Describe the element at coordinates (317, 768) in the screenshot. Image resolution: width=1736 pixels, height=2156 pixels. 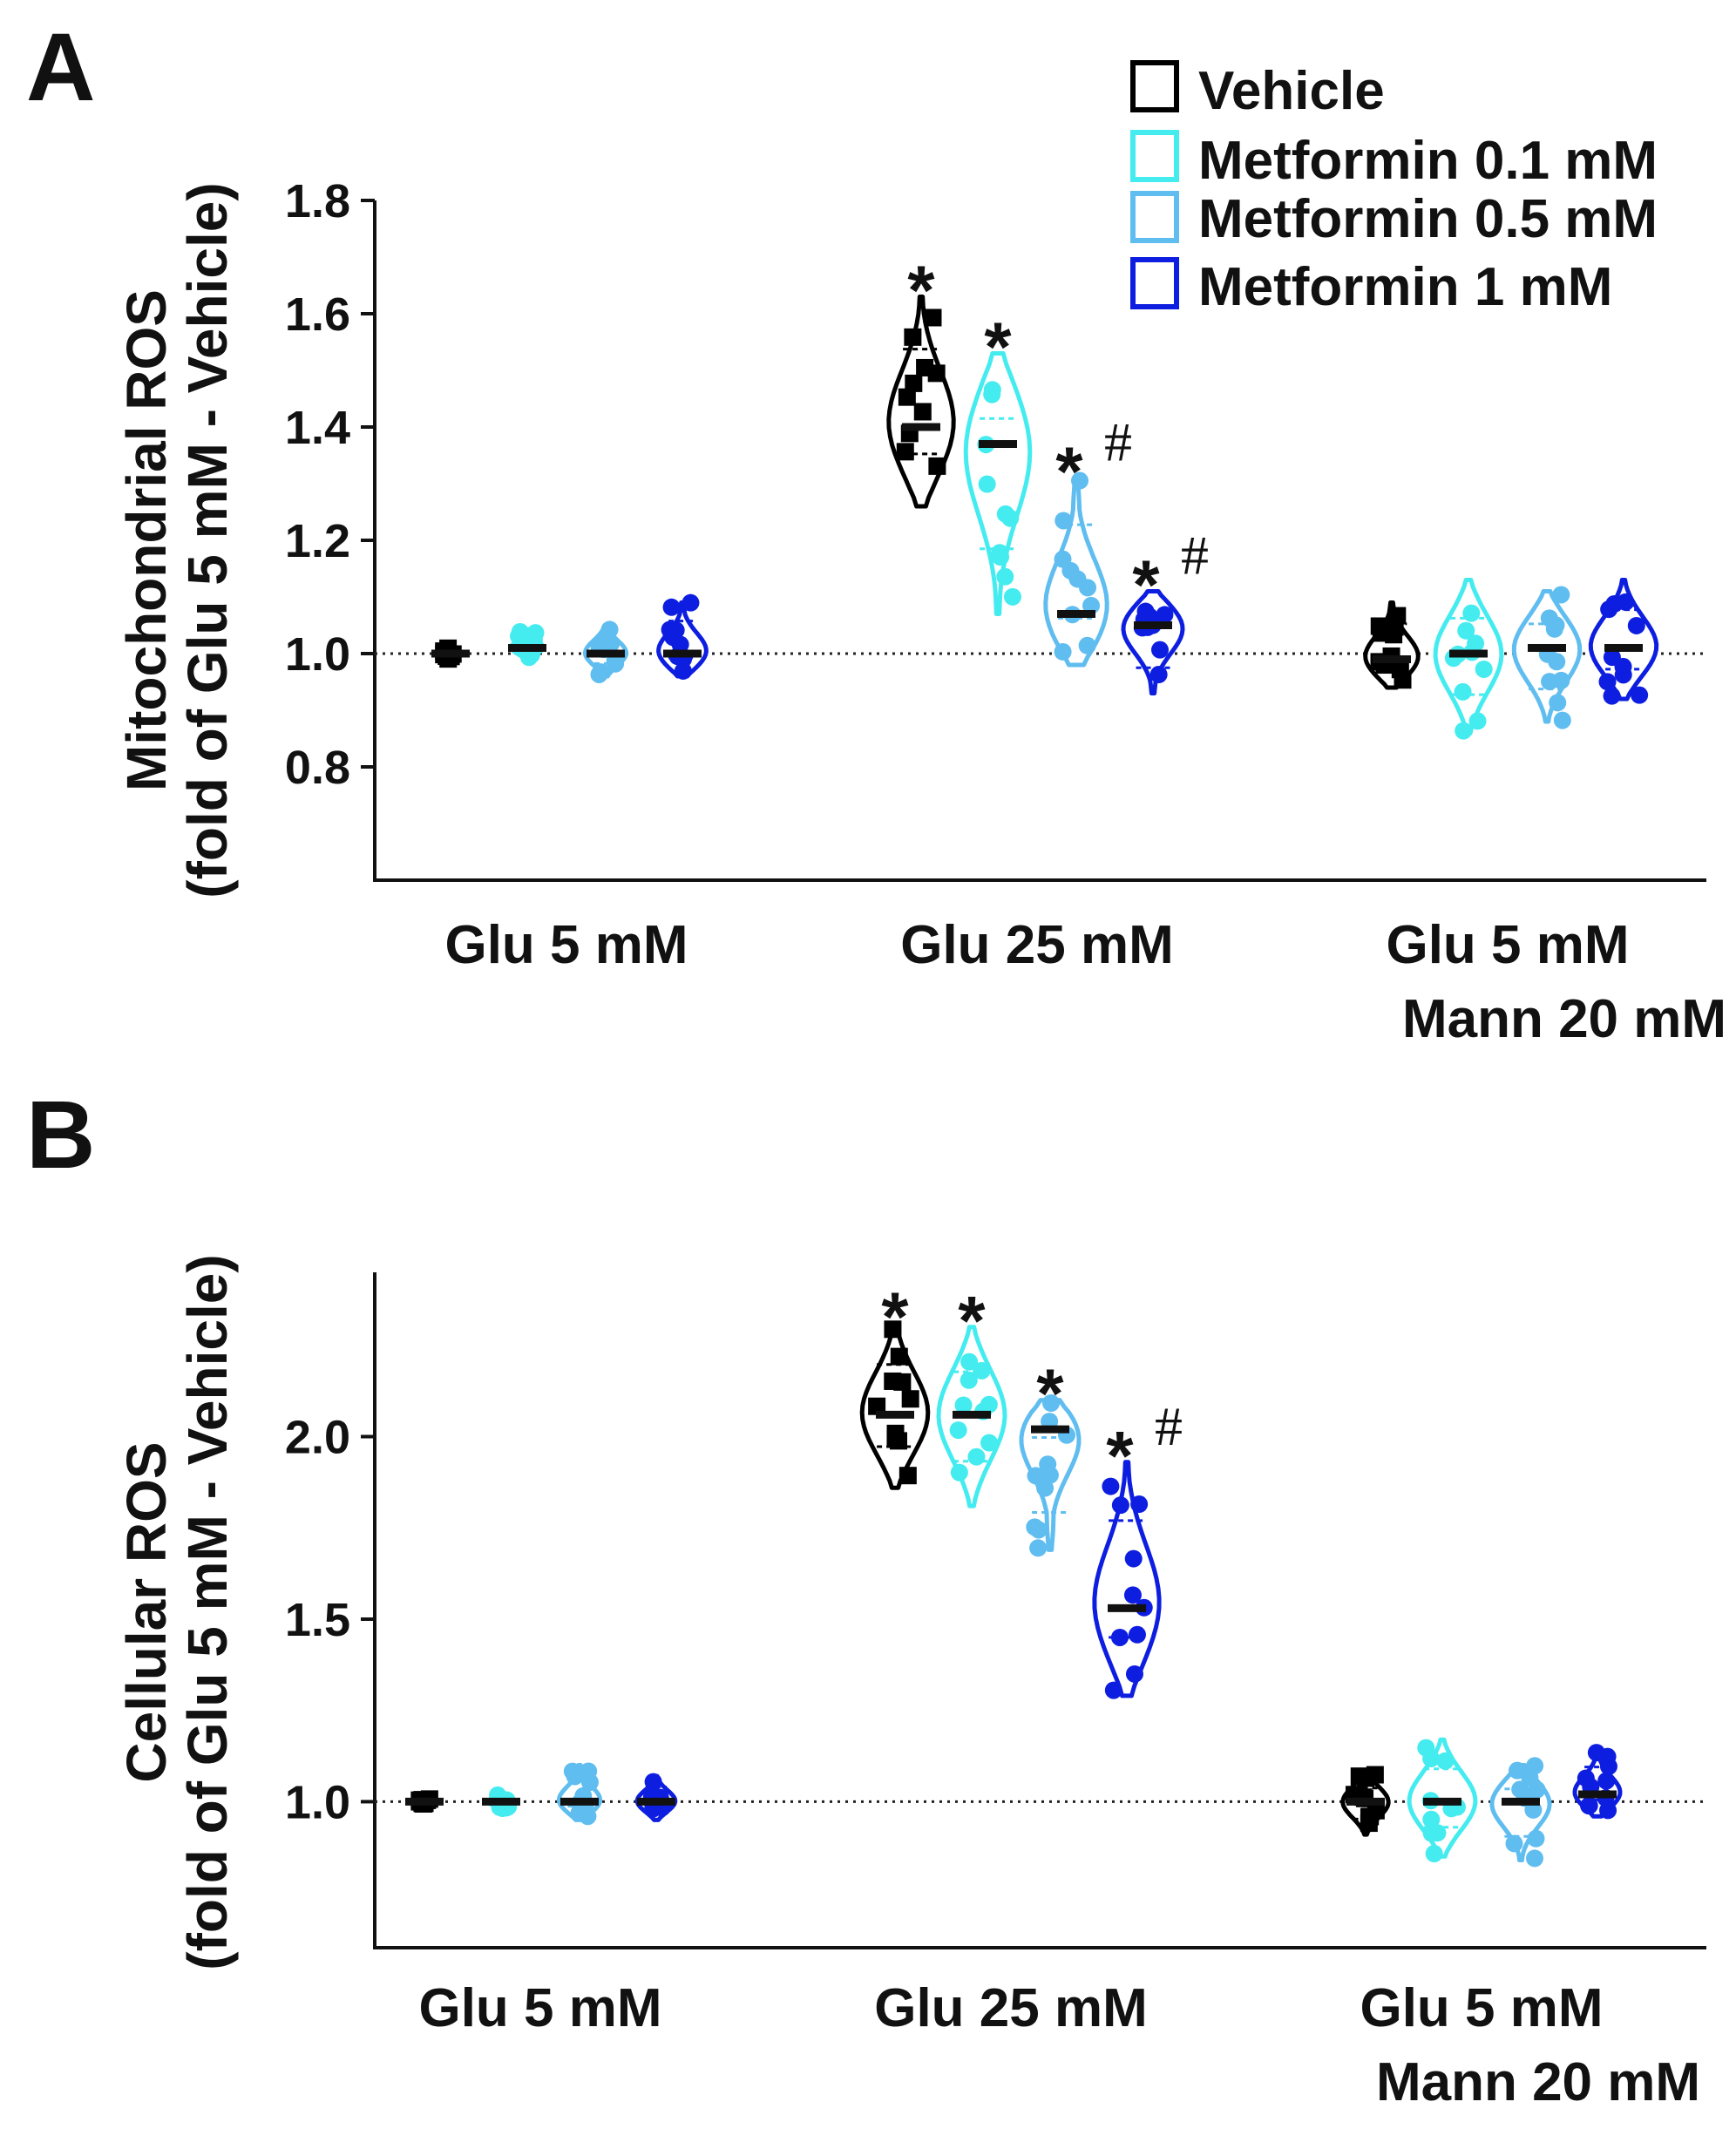
I see `y-tick-label: 0.8` at that location.